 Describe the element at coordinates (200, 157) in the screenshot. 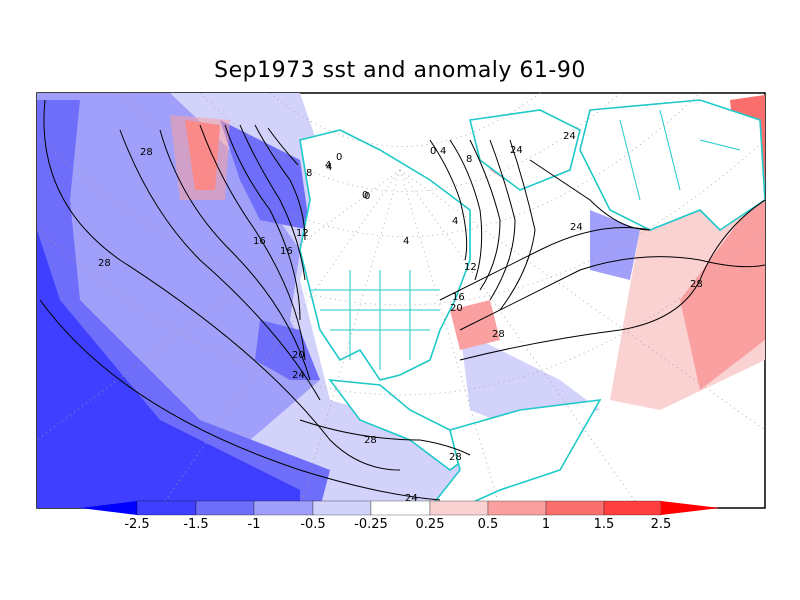

I see `anomaly-fill-red-pacific-halo` at that location.